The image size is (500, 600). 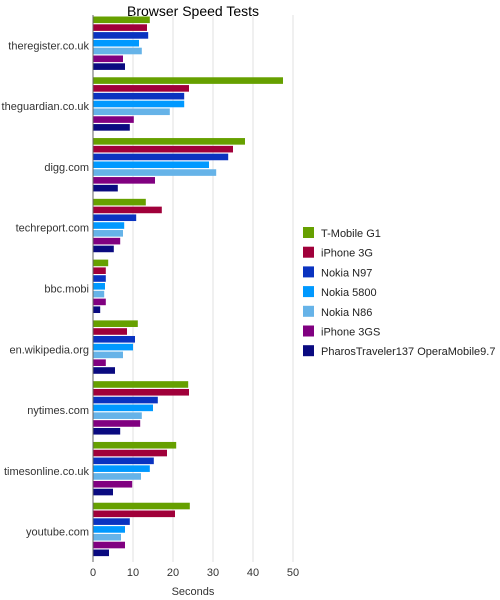 I want to click on legend-label: Nokia 5800, so click(x=349, y=293).